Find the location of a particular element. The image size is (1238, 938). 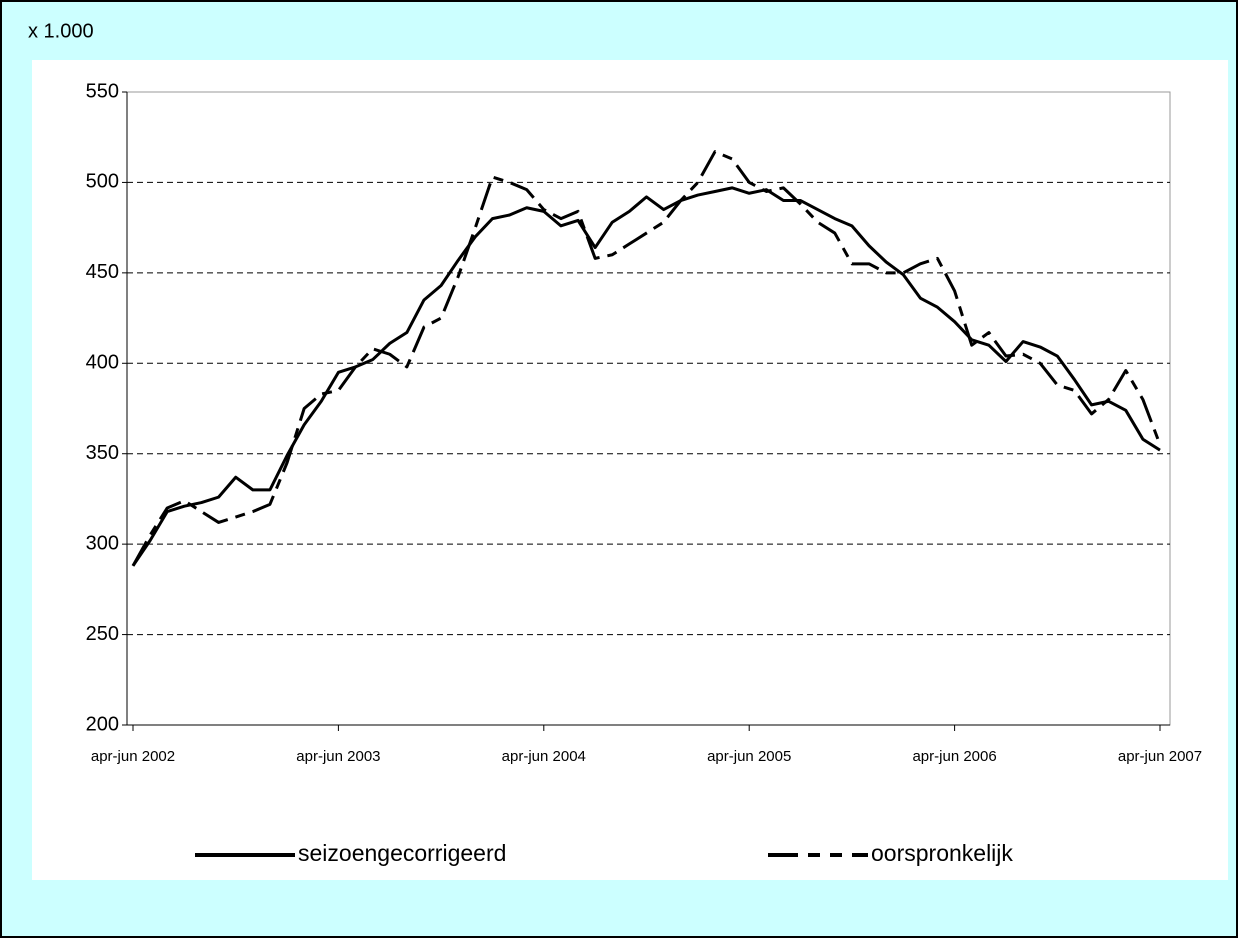

y-tick-label: 550 is located at coordinates (102, 91).